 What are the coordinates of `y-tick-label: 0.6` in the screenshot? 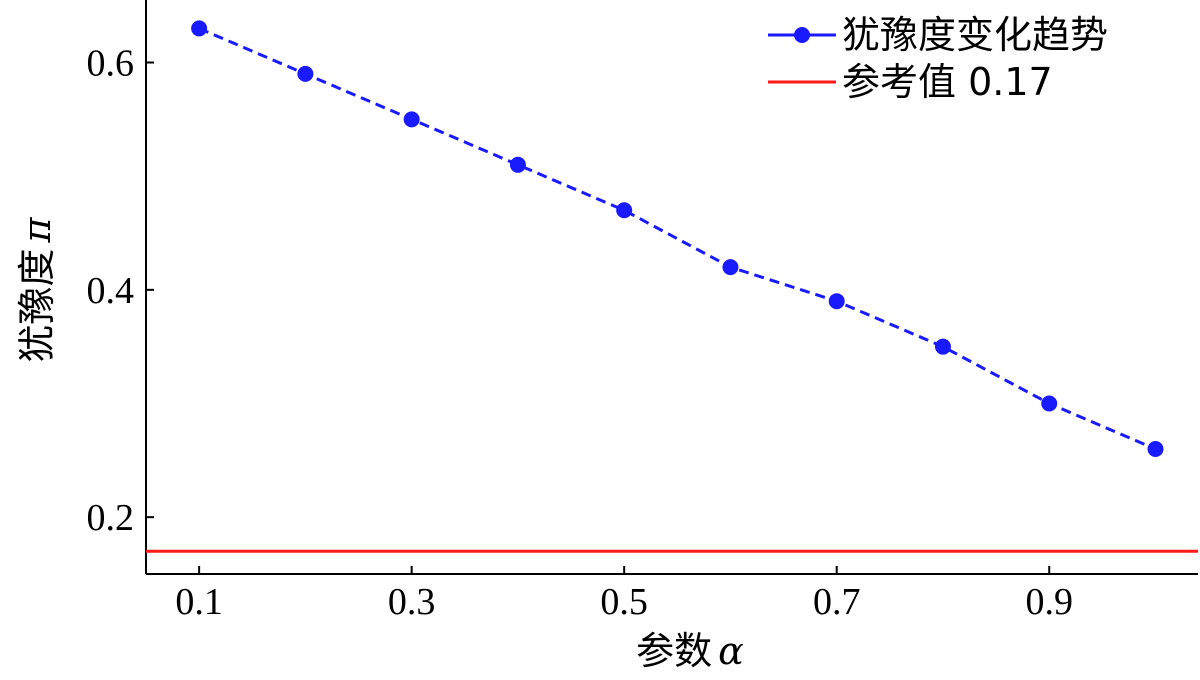 It's located at (111, 64).